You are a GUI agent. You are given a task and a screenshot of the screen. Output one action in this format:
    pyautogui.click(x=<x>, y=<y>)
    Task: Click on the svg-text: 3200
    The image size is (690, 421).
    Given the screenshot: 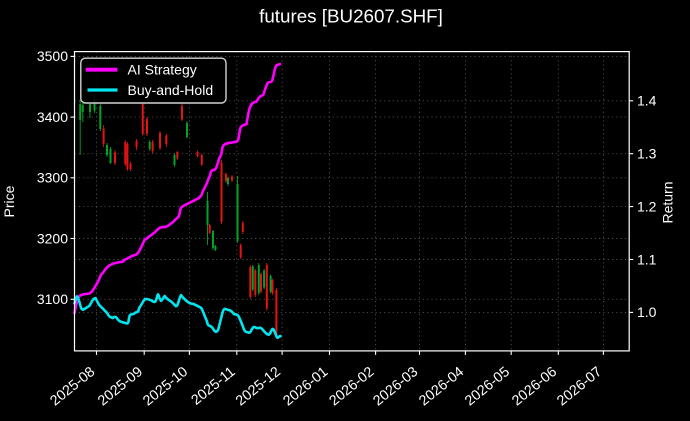 What is the action you would take?
    pyautogui.click(x=52, y=238)
    